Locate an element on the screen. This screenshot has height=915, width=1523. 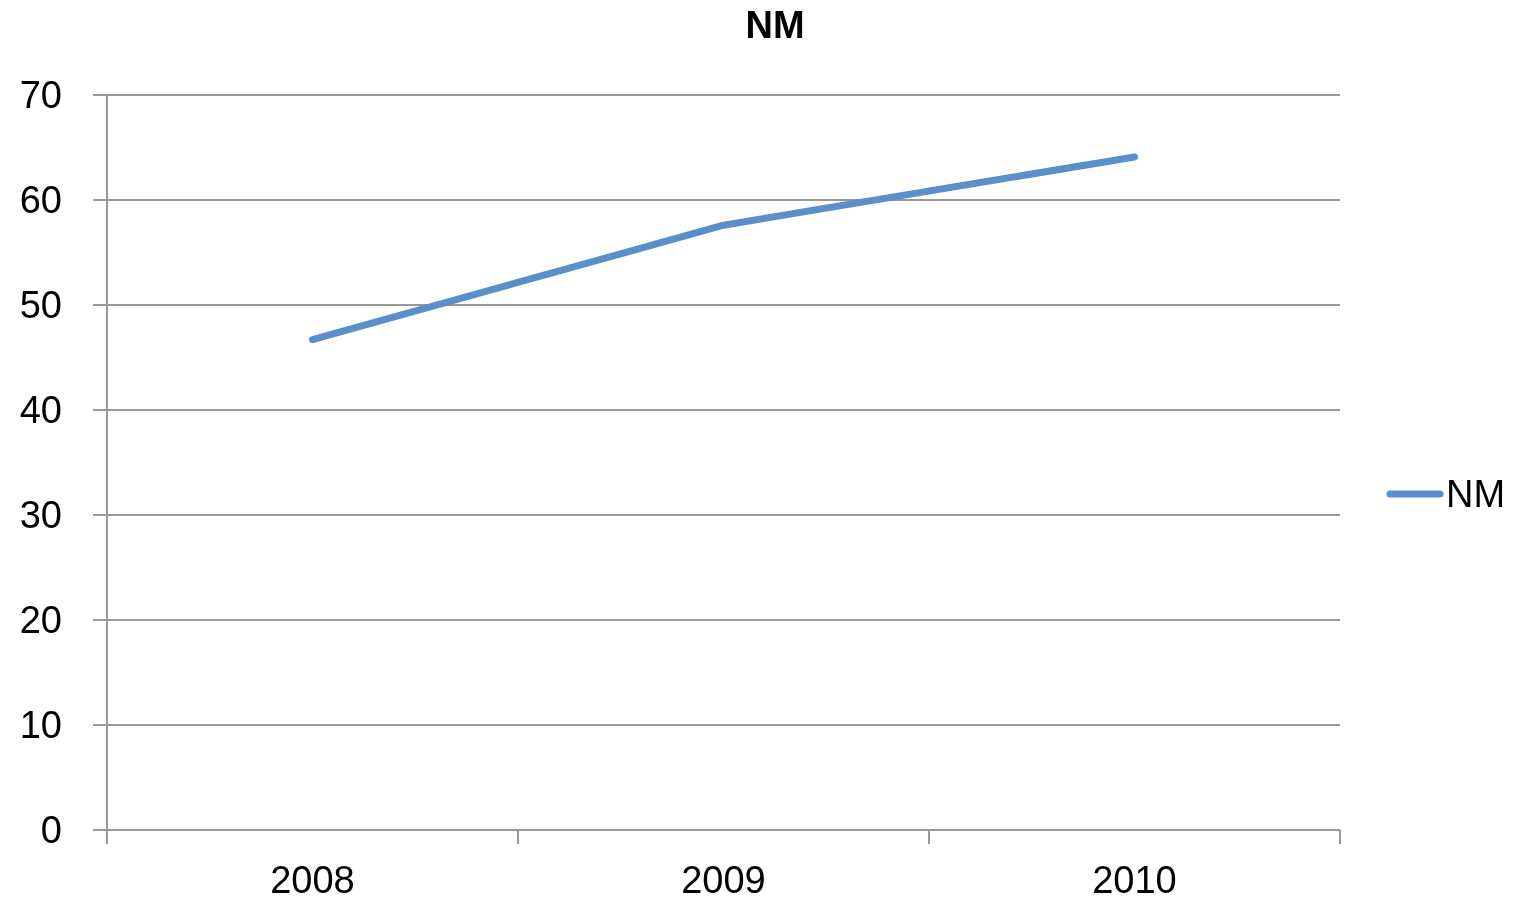
legend-label: NM is located at coordinates (1476, 494).